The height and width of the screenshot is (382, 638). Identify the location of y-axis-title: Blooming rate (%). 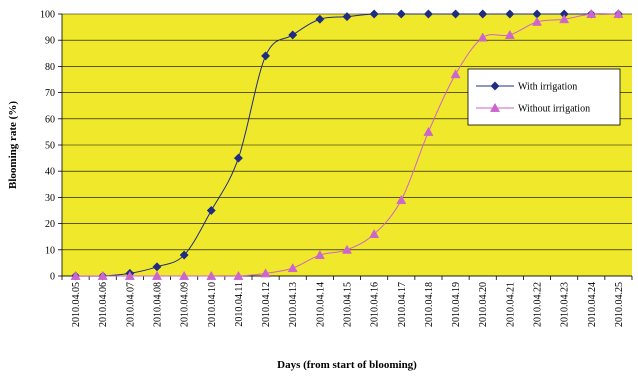
(13, 145).